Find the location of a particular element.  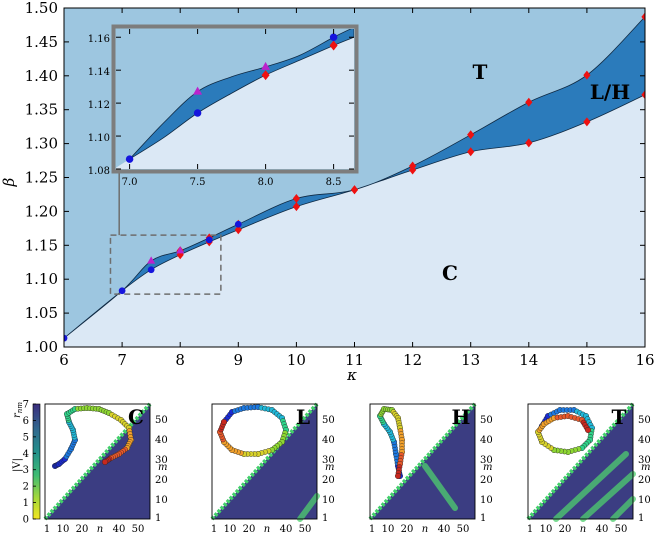

y-tick-label: 1.05 is located at coordinates (41, 313).